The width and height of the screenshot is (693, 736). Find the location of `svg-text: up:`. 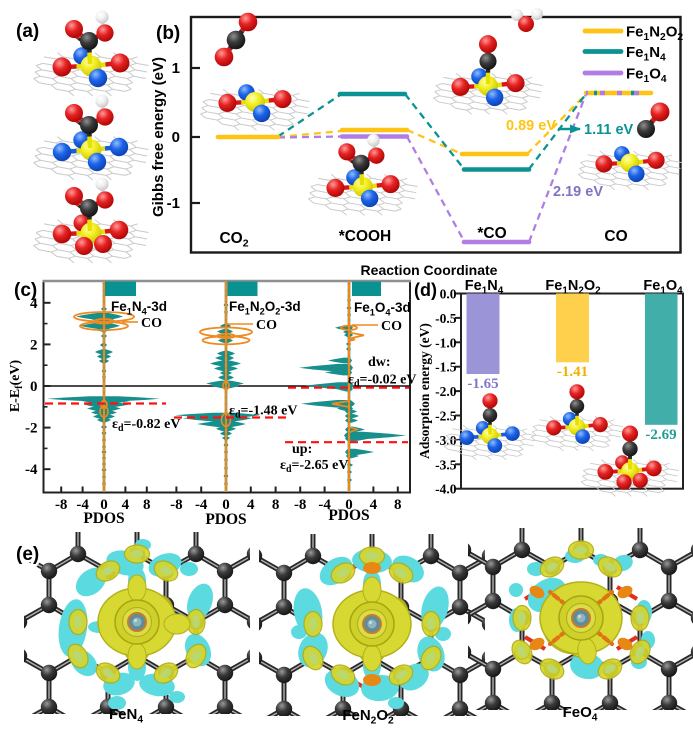

svg-text: up: is located at coordinates (302, 449).